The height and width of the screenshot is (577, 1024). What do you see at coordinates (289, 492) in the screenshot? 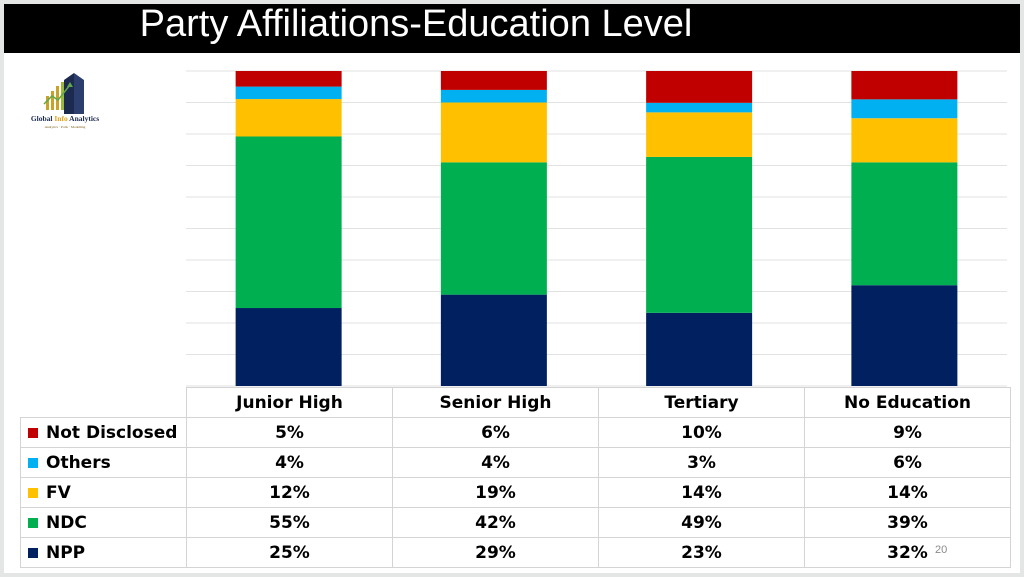
I see `data-value-cell: 12%` at bounding box center [289, 492].